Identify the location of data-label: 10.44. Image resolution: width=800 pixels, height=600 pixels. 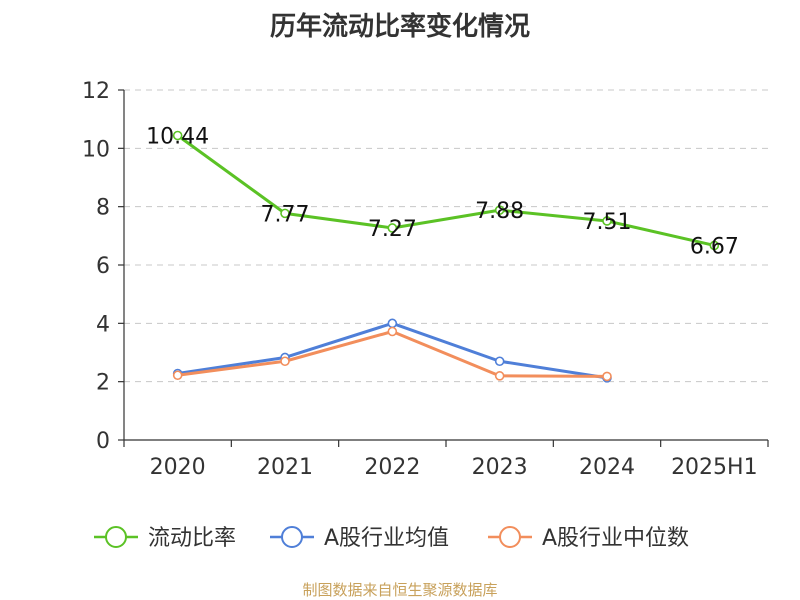
(177, 137).